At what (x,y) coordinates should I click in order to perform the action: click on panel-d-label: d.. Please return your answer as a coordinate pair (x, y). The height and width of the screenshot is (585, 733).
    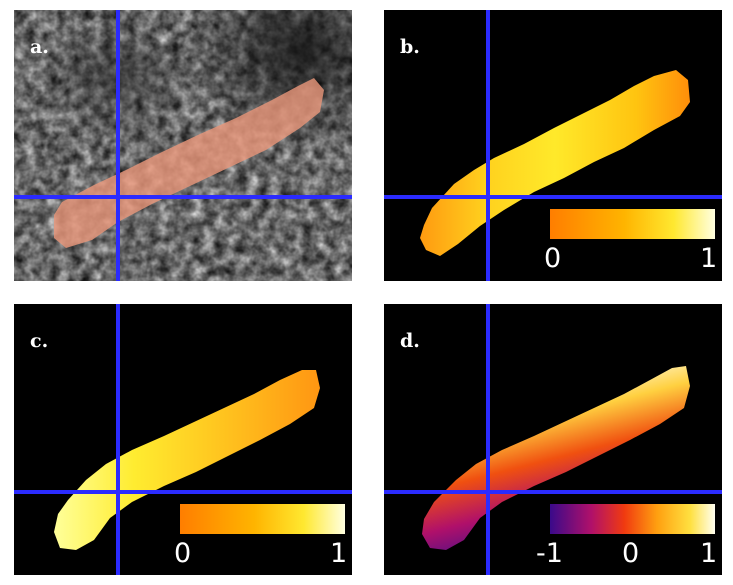
    Looking at the image, I should click on (410, 341).